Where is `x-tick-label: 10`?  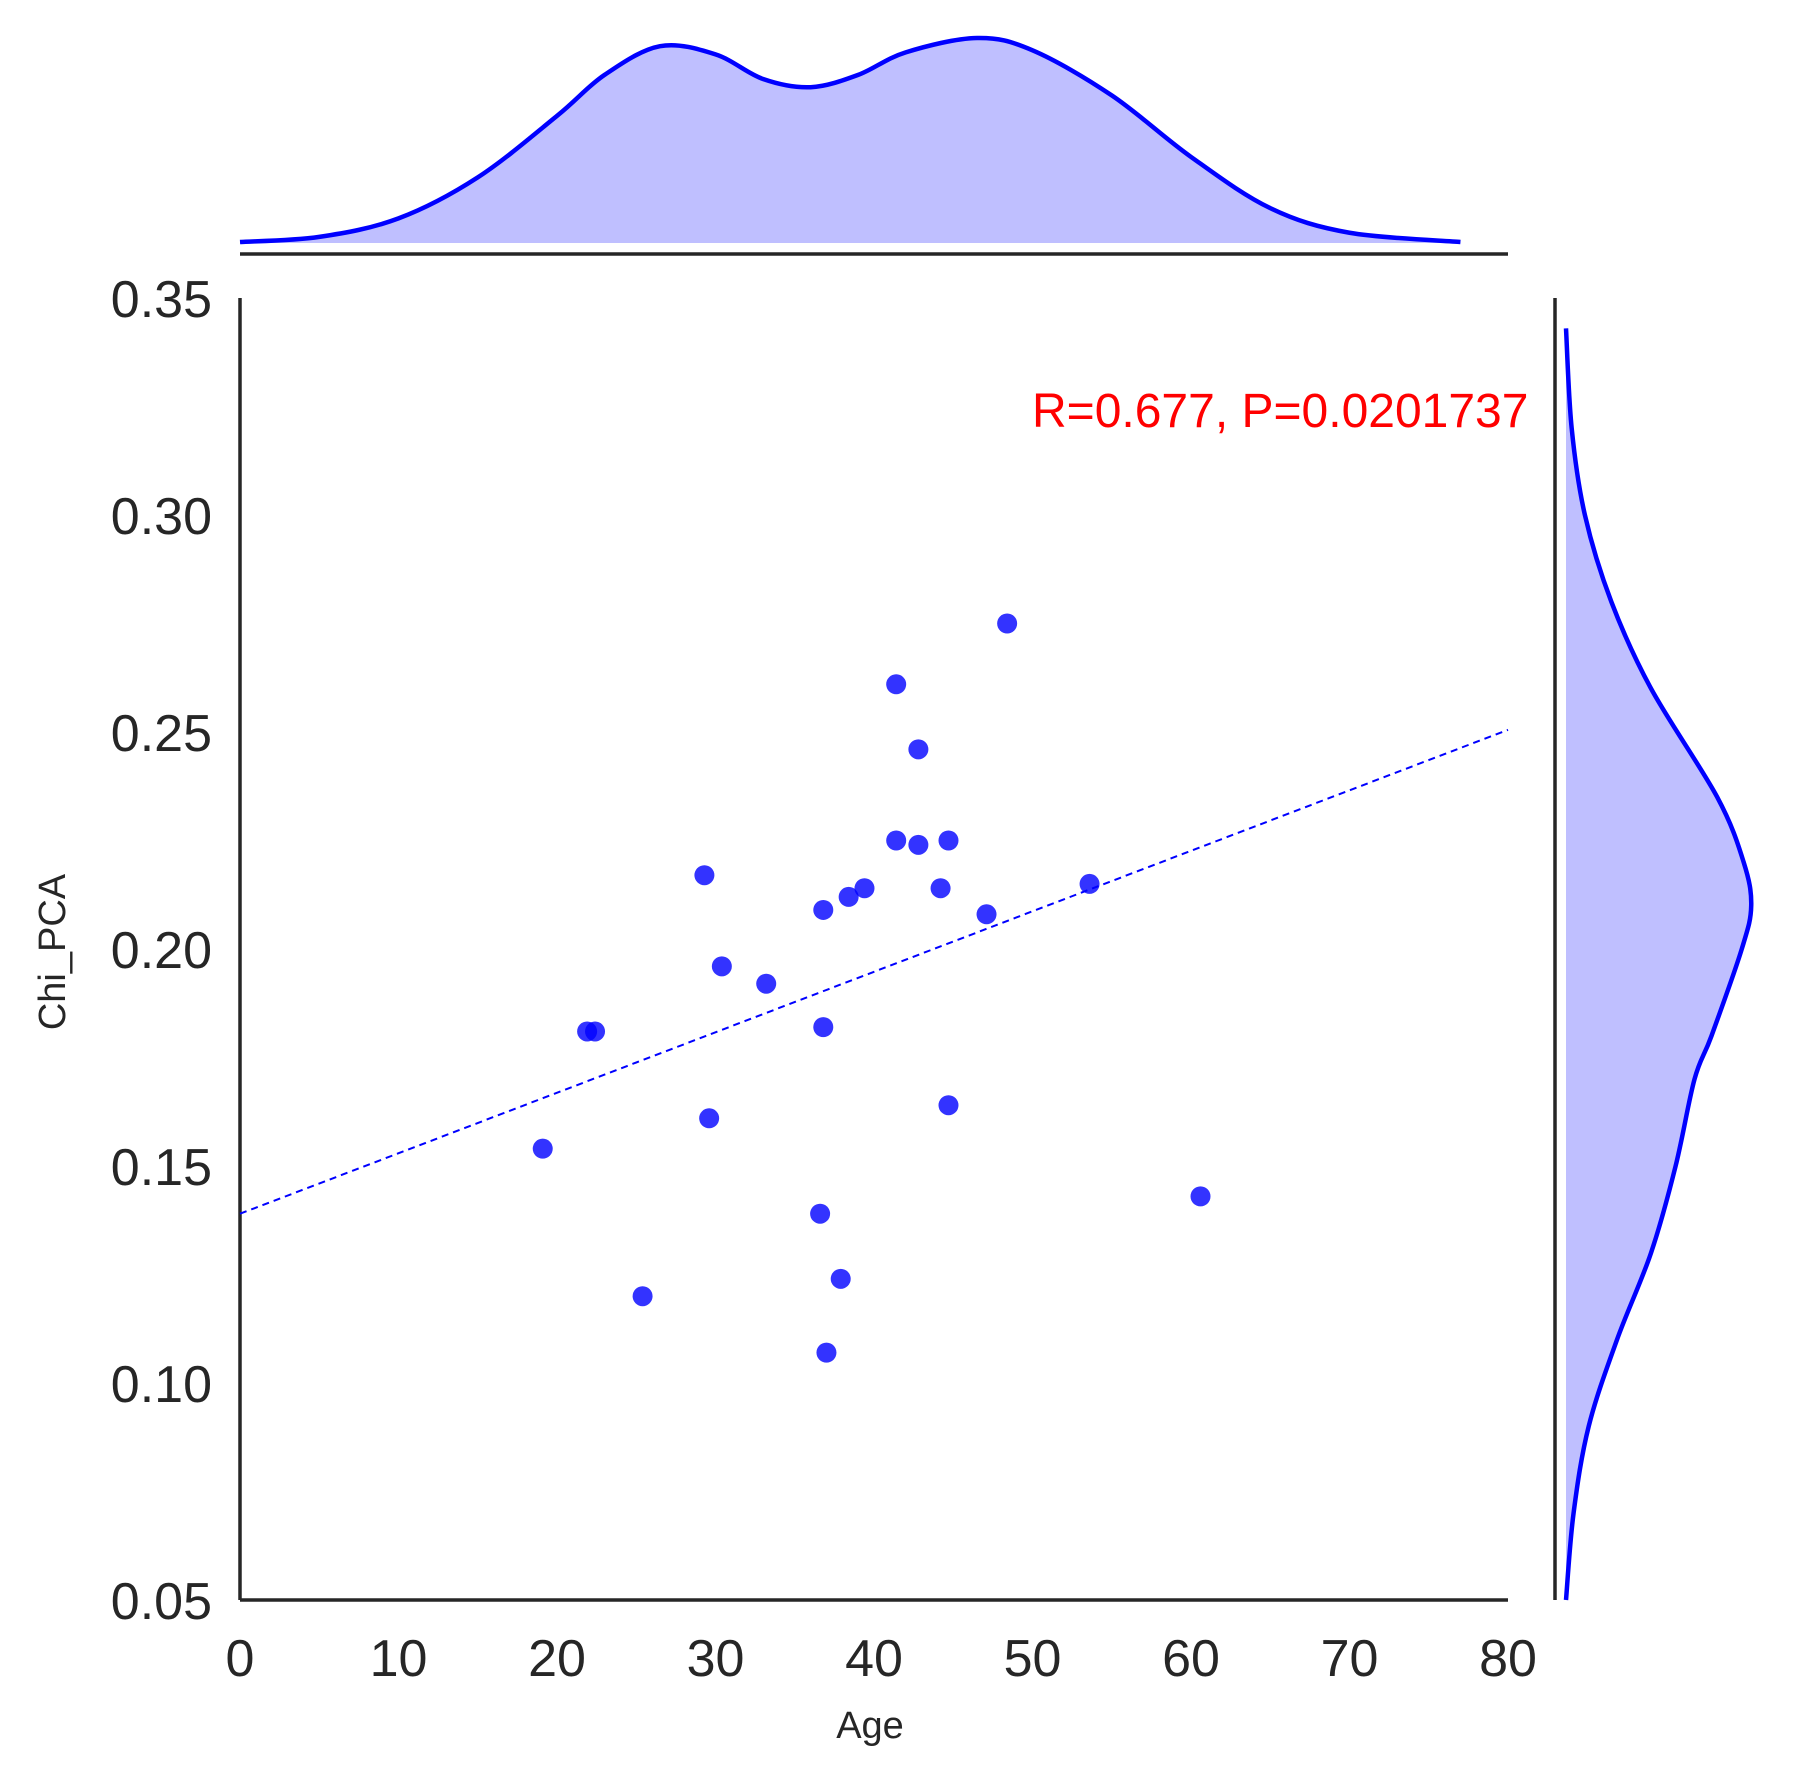 x-tick-label: 10 is located at coordinates (399, 1659).